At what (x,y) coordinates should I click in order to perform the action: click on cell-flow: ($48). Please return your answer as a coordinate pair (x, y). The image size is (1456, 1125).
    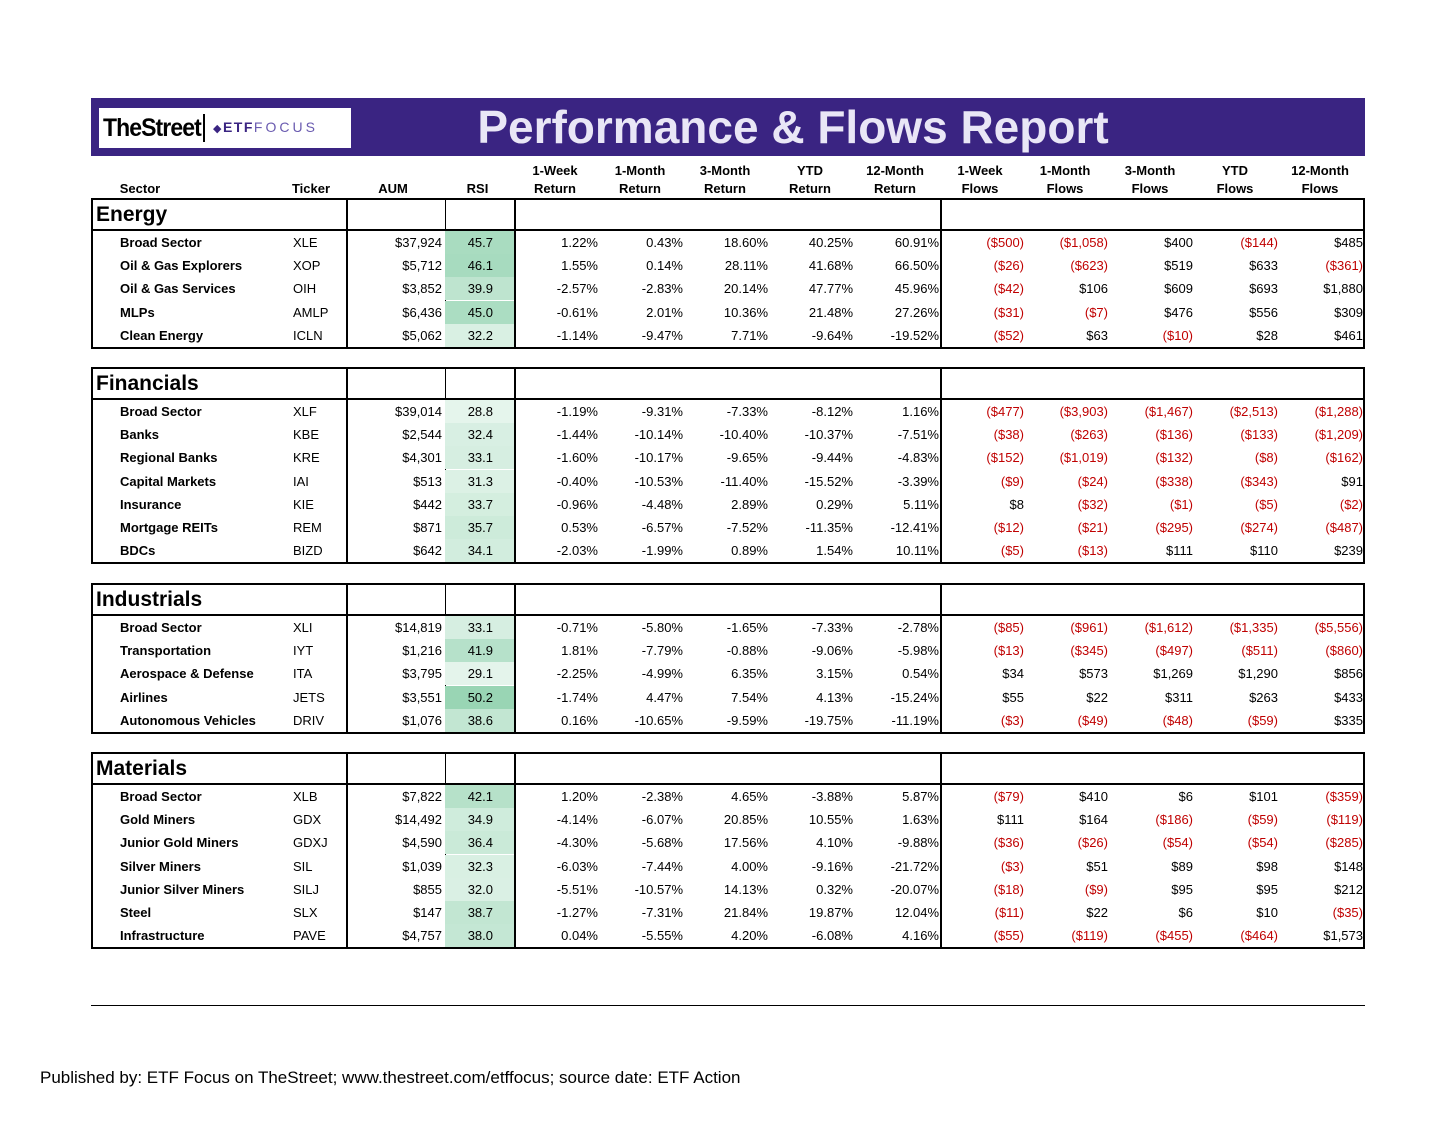
    Looking at the image, I should click on (1177, 720).